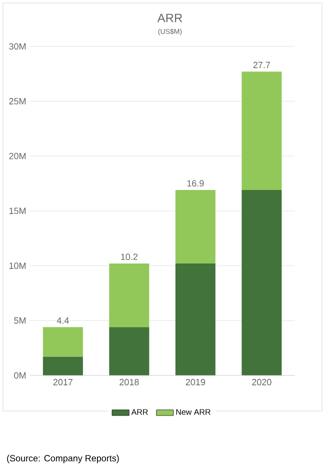 Image resolution: width=325 pixels, height=473 pixels. Describe the element at coordinates (17, 46) in the screenshot. I see `y-tick-label: 30M` at that location.